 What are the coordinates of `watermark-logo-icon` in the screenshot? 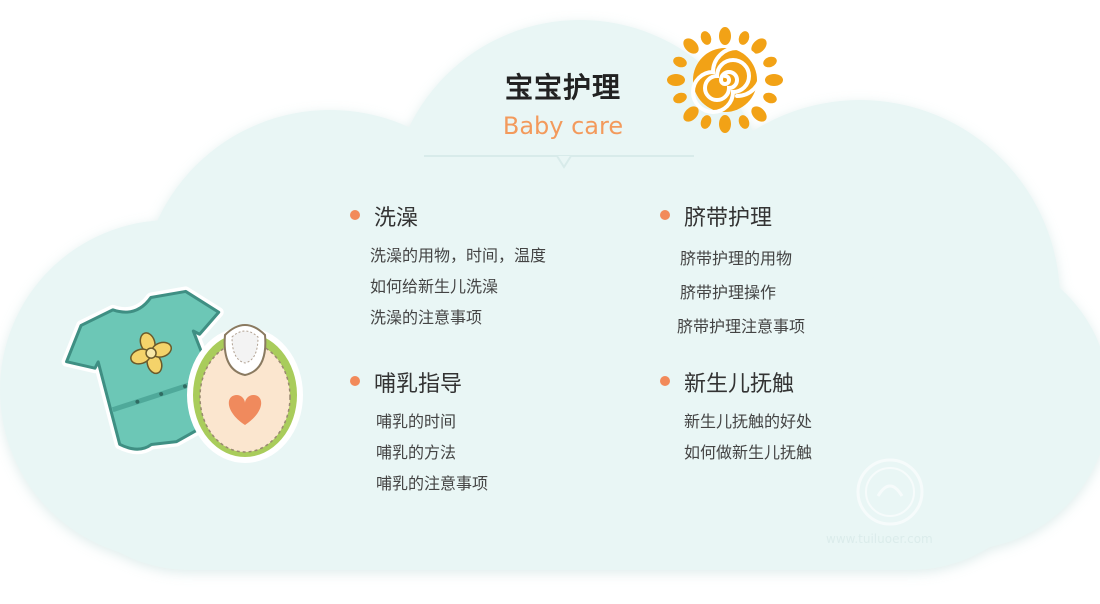 It's located at (890, 492).